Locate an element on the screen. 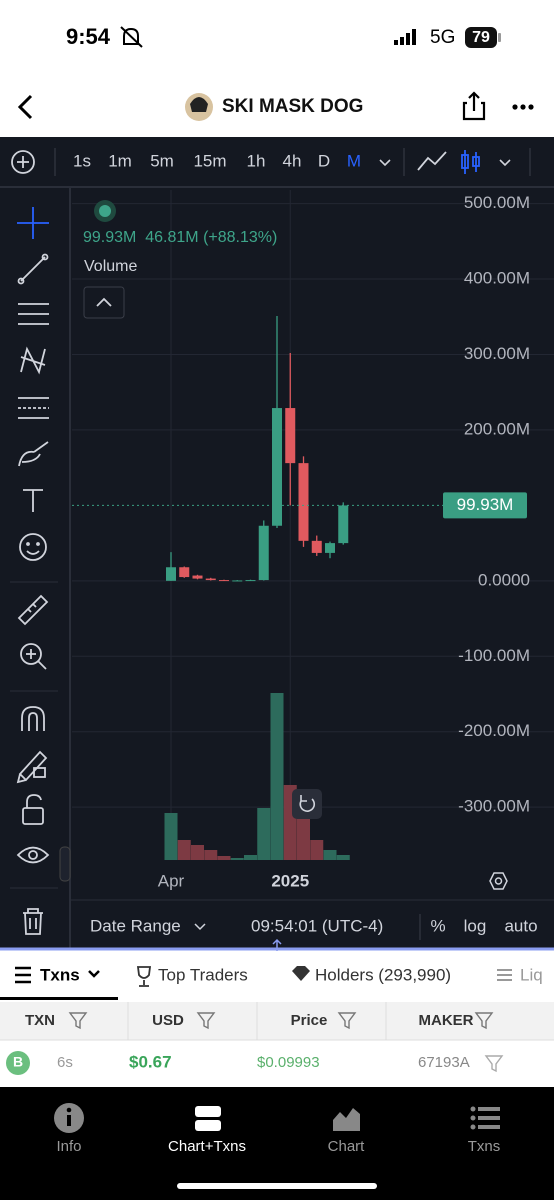 Image resolution: width=554 pixels, height=1200 pixels. time-axis-settings is located at coordinates (498, 881).